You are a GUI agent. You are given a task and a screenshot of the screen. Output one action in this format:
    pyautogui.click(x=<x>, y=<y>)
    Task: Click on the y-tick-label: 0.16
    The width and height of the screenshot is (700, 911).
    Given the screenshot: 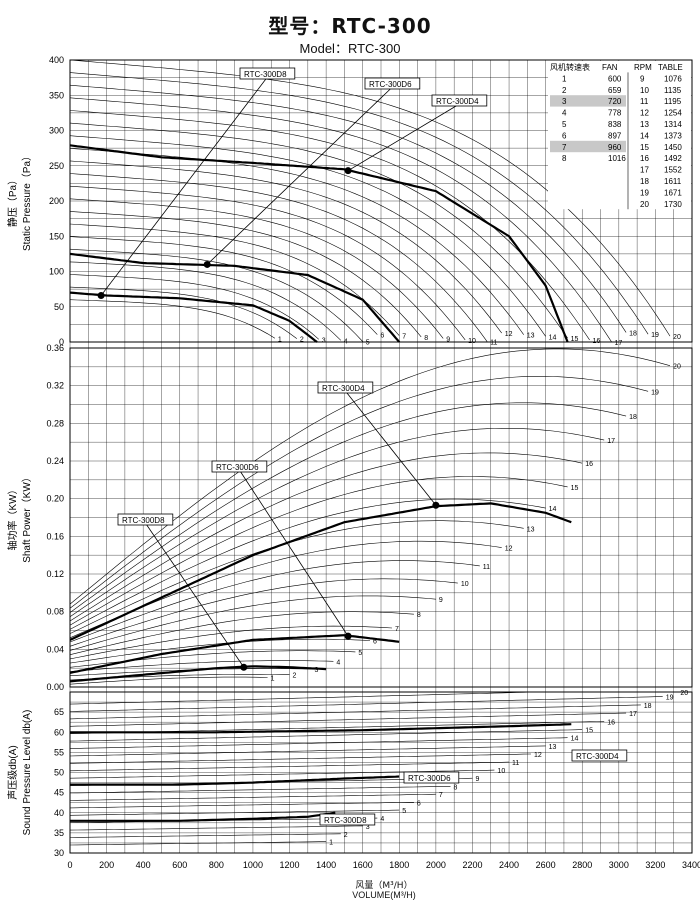 What is the action you would take?
    pyautogui.click(x=55, y=536)
    